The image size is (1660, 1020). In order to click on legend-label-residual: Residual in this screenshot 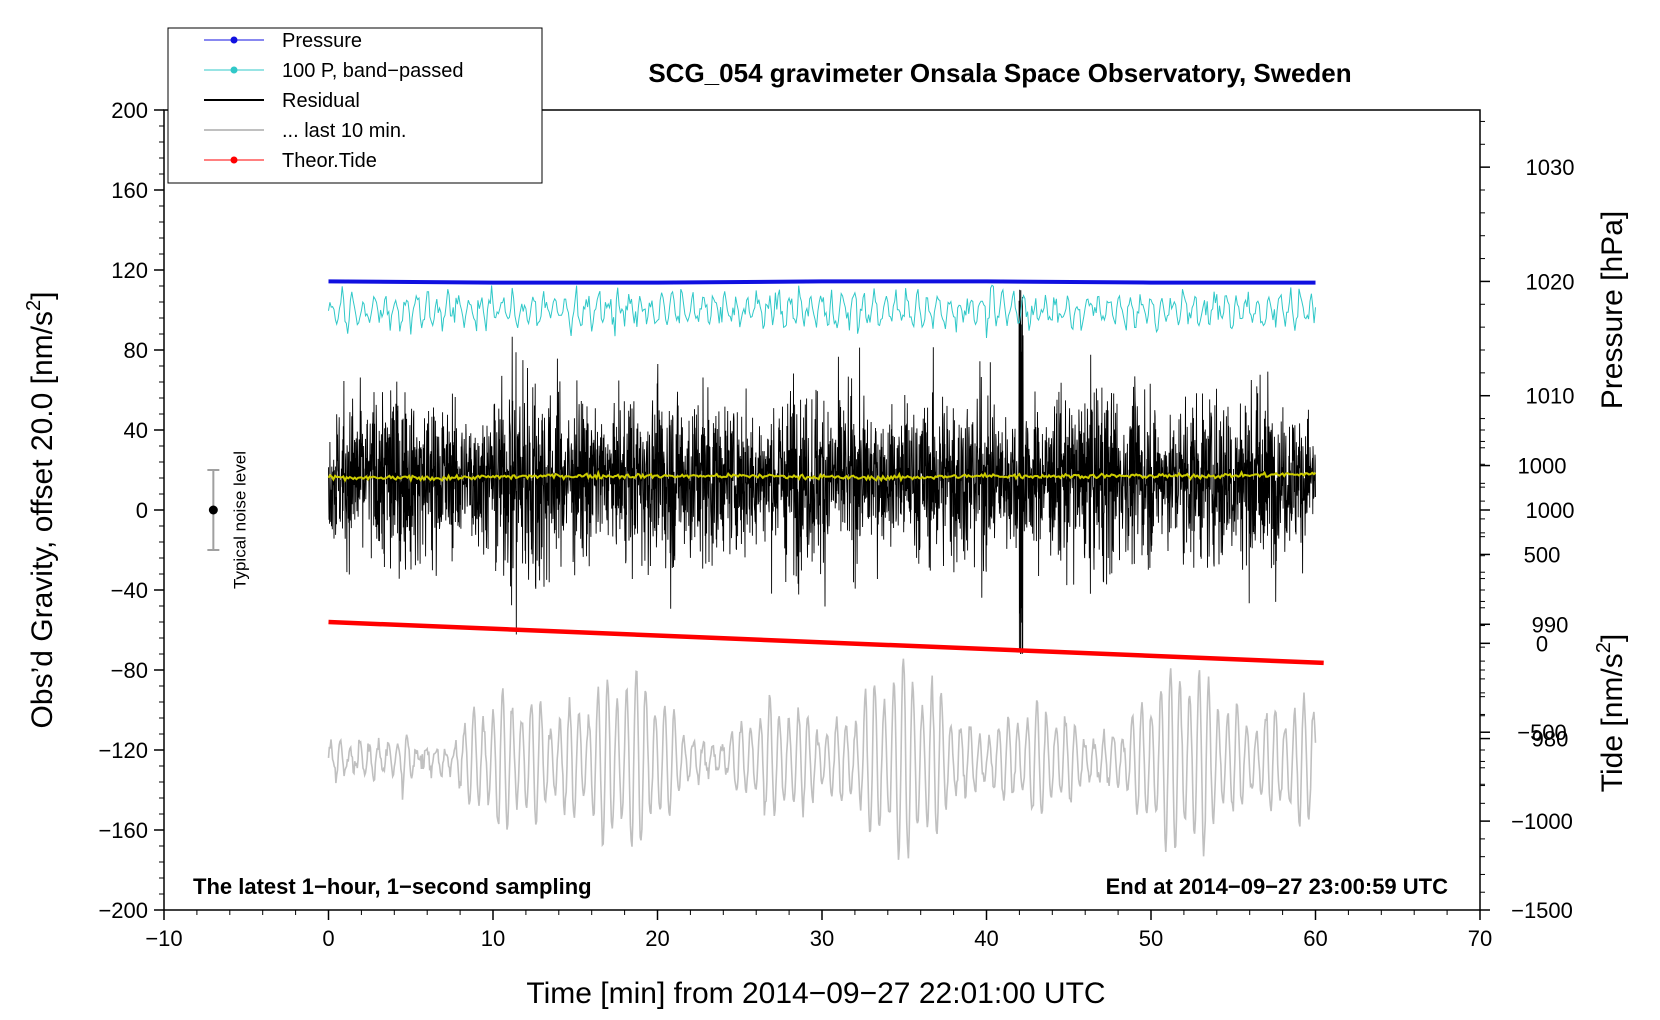, I will do `click(321, 101)`.